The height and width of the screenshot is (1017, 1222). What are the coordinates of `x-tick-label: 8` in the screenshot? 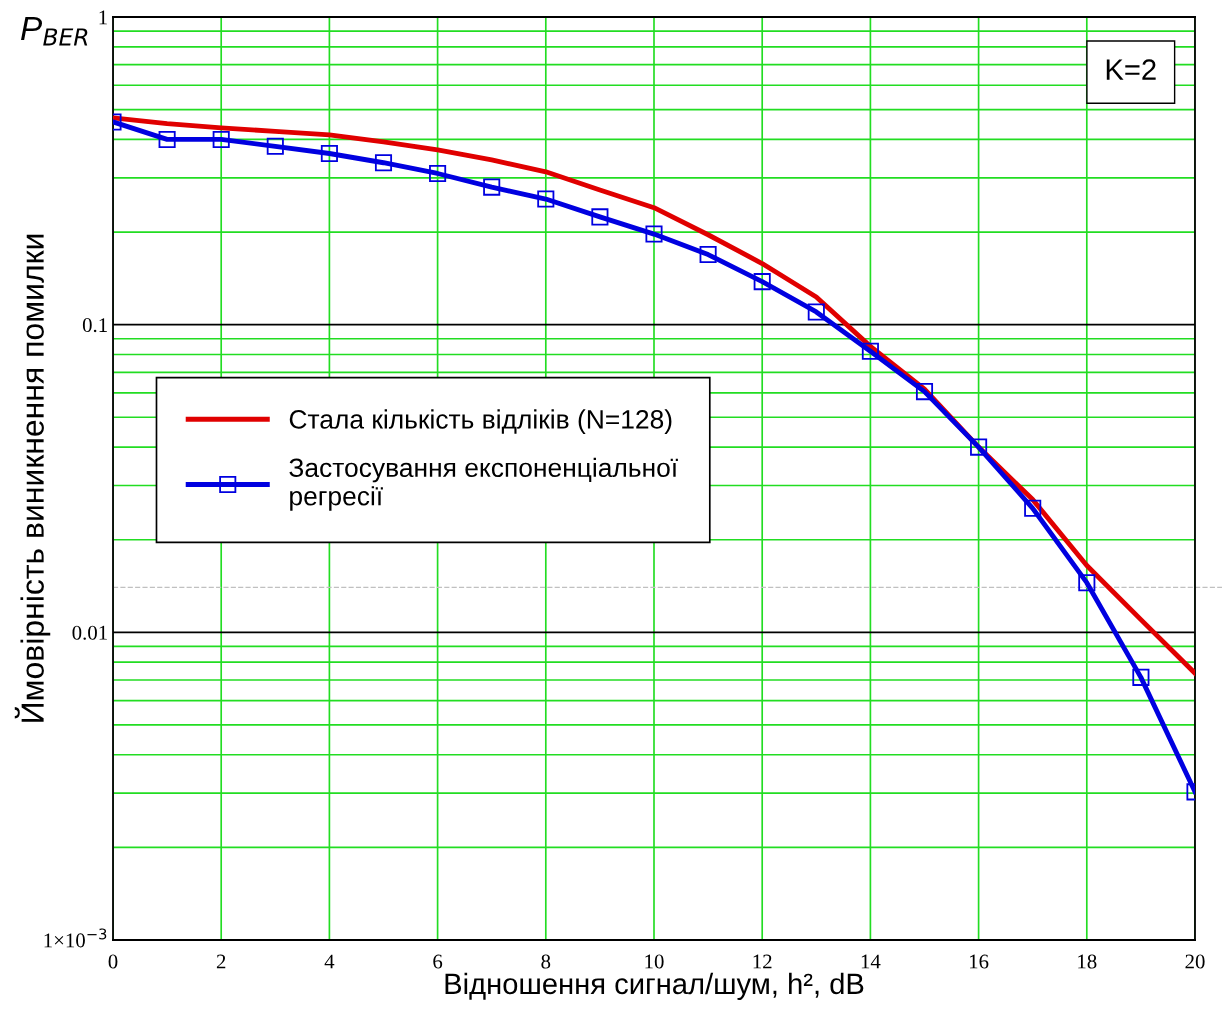 It's located at (546, 961).